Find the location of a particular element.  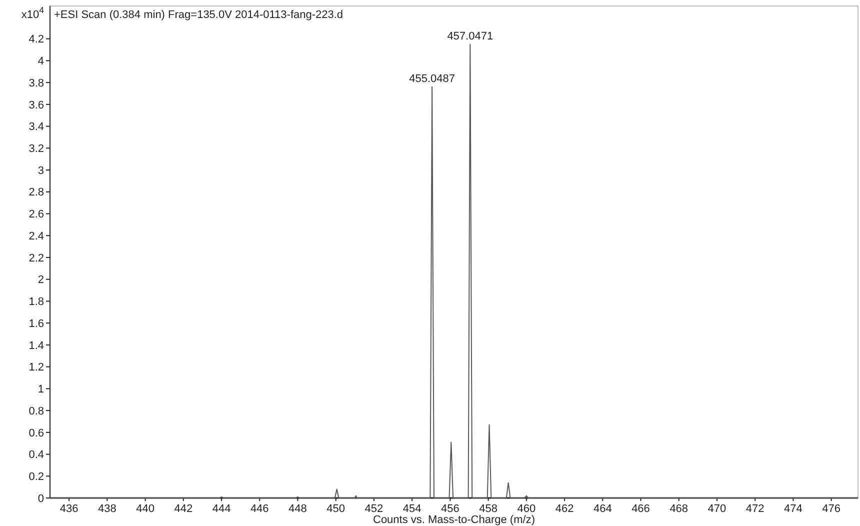

y-tick-label: 0.6 is located at coordinates (36, 433).